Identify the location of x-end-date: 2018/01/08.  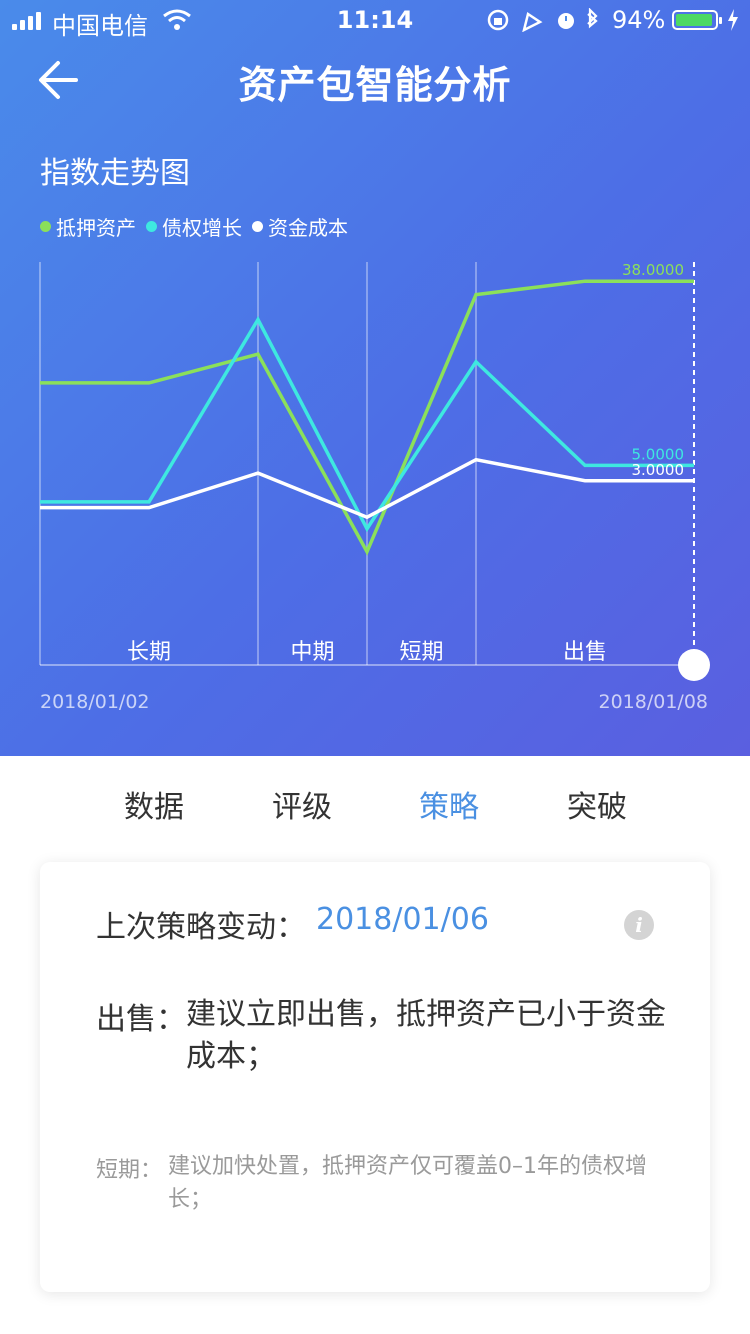
(653, 702).